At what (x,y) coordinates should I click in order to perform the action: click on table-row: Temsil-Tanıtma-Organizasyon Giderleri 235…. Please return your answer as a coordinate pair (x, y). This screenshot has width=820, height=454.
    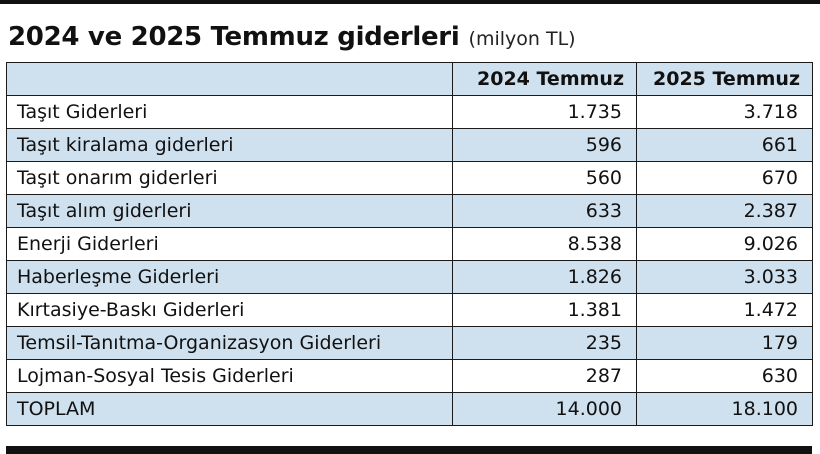
    Looking at the image, I should click on (409, 343).